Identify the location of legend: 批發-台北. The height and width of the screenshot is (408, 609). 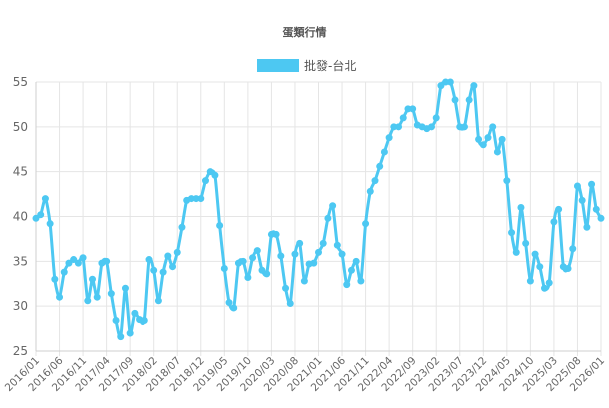
(306, 65).